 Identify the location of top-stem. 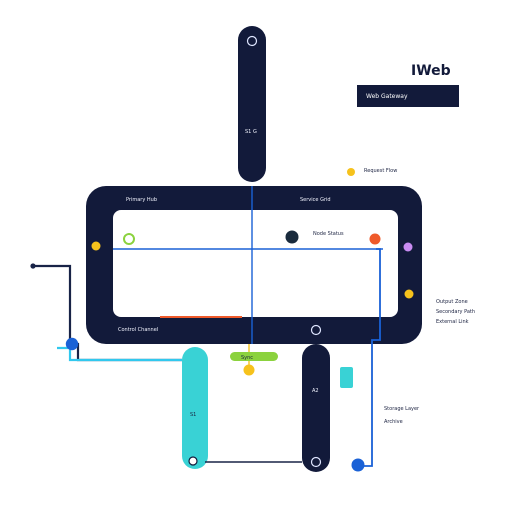
(252, 104).